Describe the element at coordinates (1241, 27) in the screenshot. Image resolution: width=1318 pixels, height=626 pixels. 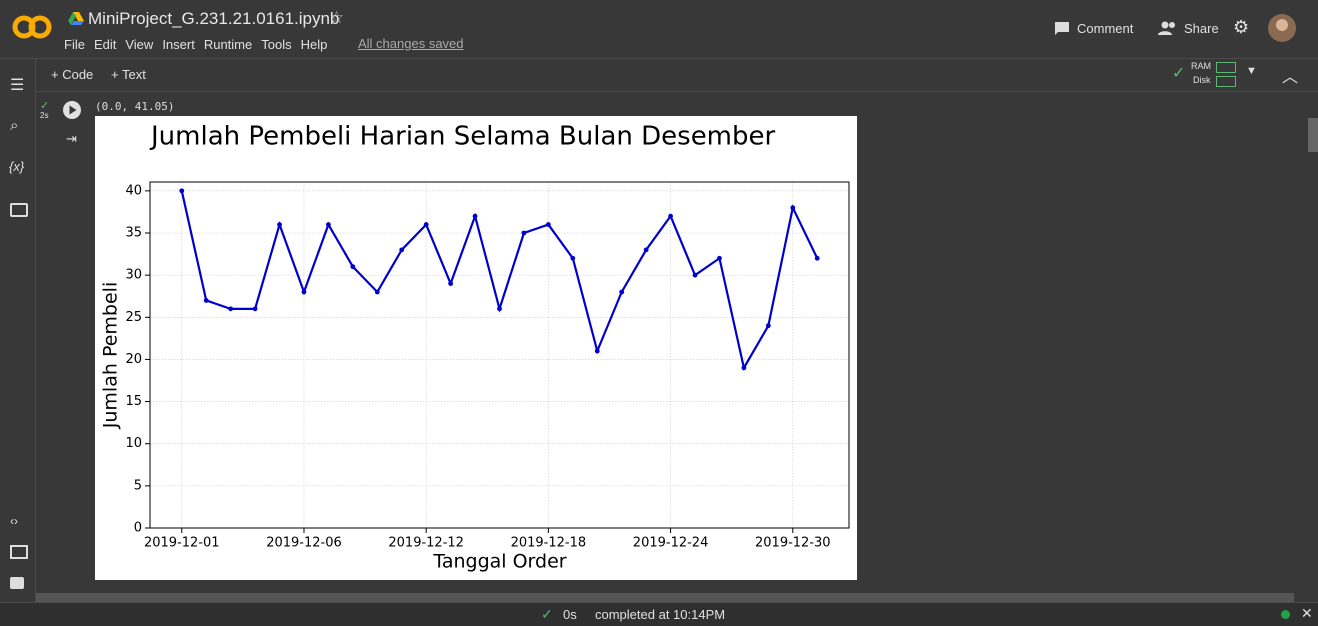
I see `settings: ⚙` at that location.